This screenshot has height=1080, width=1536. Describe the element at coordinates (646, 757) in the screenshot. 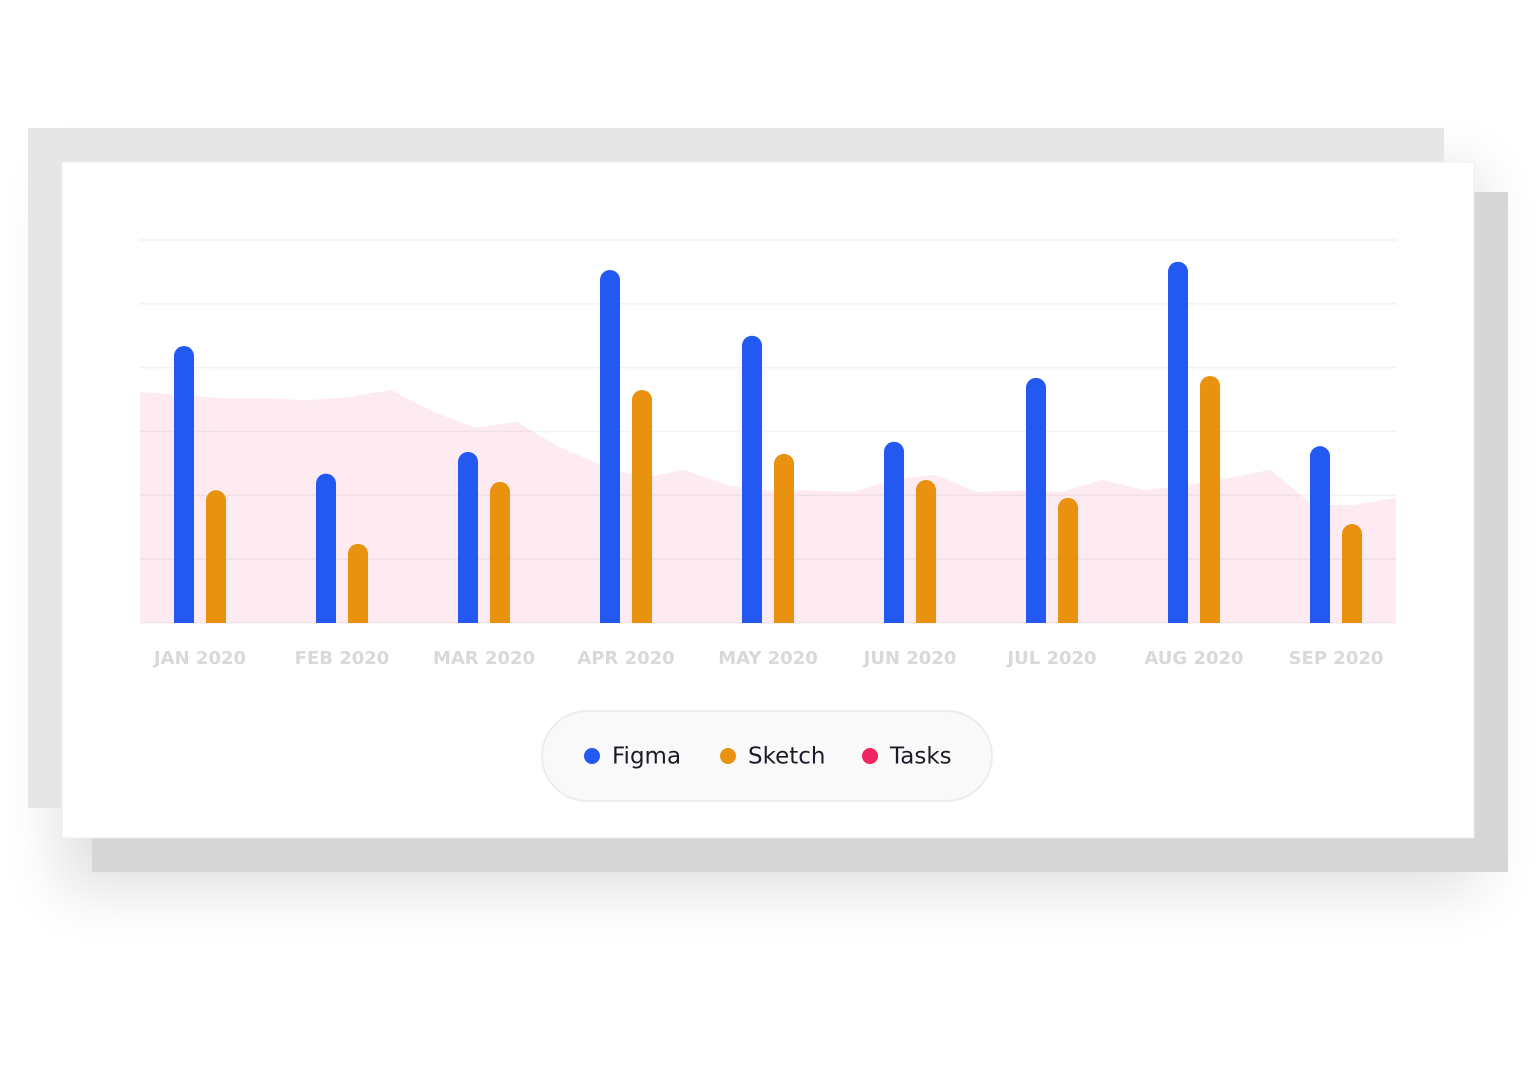

I see `legend-label: Figma` at that location.